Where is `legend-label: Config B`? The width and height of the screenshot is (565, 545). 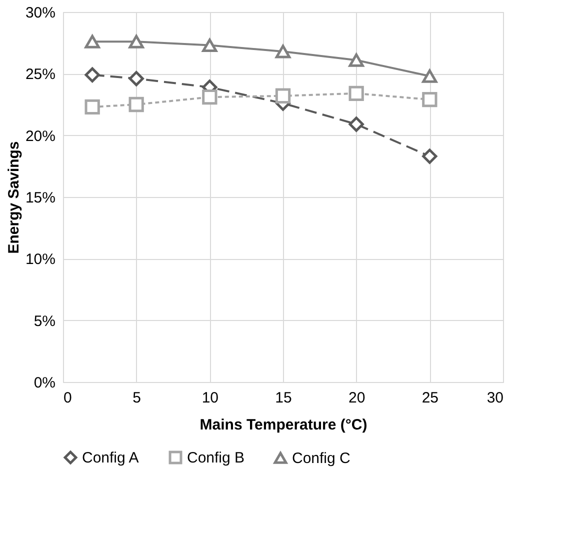
legend-label: Config B is located at coordinates (216, 458).